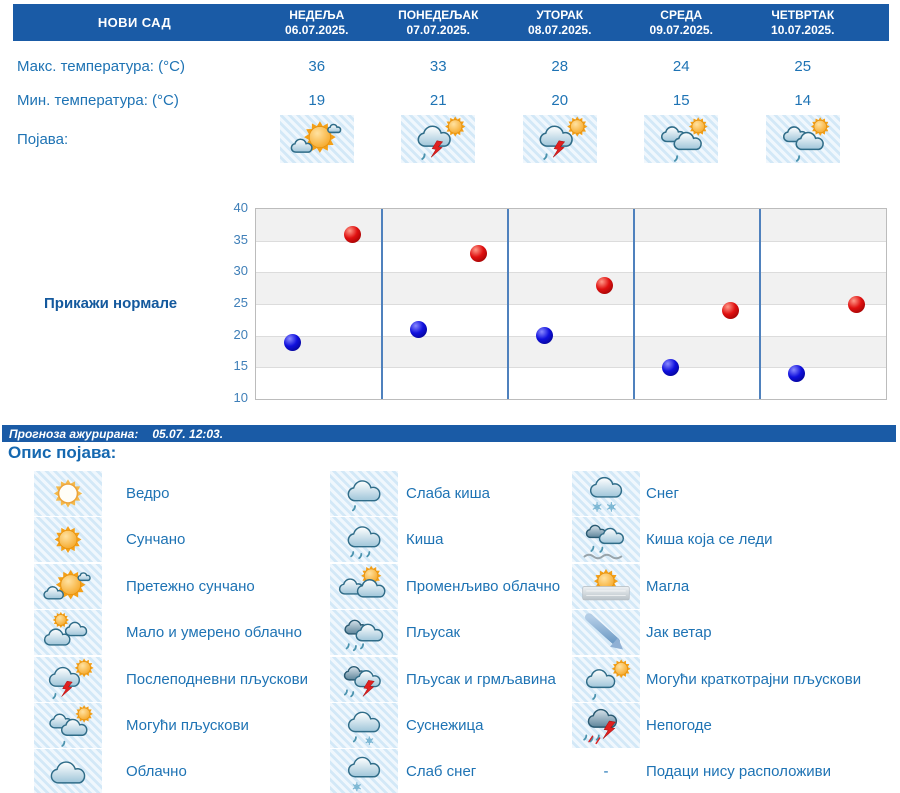  Describe the element at coordinates (364, 543) in the screenshot. I see `kisa-icon` at that location.